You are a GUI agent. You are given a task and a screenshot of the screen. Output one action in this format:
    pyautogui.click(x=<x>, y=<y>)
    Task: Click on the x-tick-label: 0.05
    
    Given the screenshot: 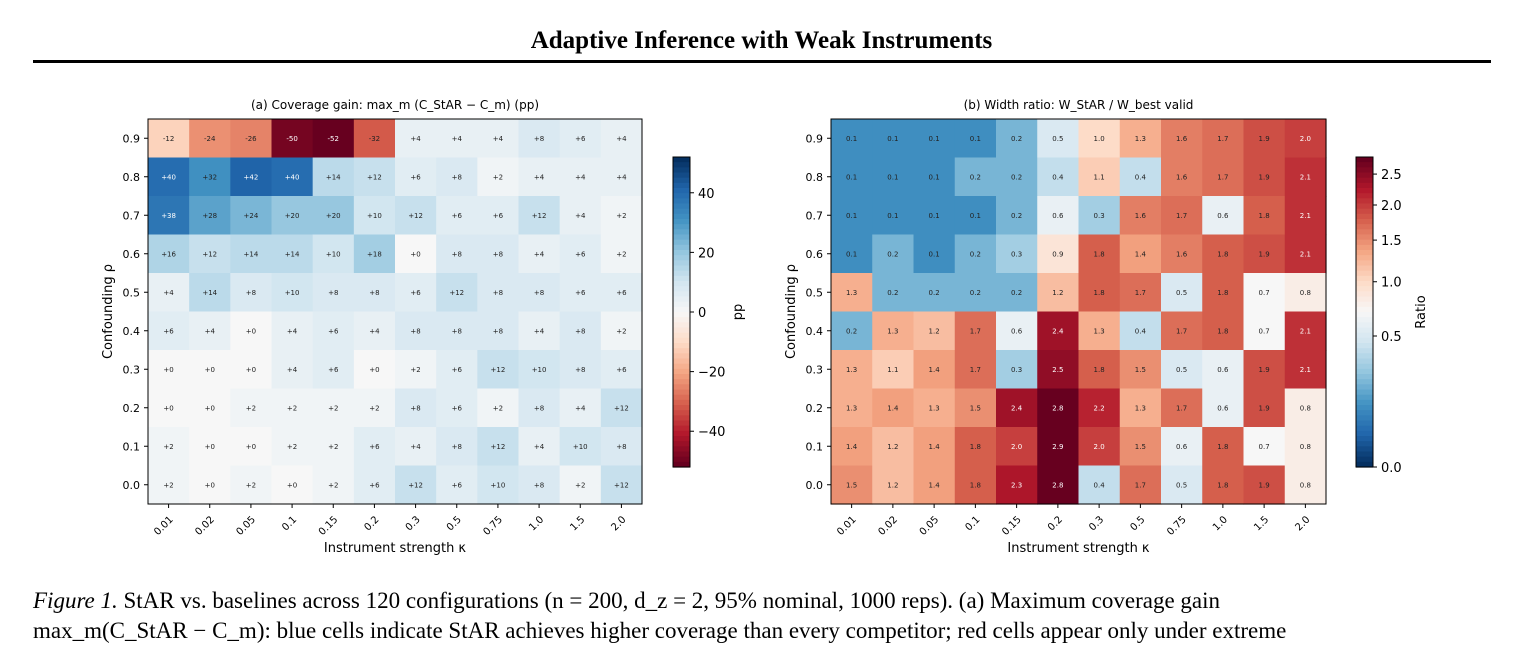 What is the action you would take?
    pyautogui.click(x=247, y=526)
    